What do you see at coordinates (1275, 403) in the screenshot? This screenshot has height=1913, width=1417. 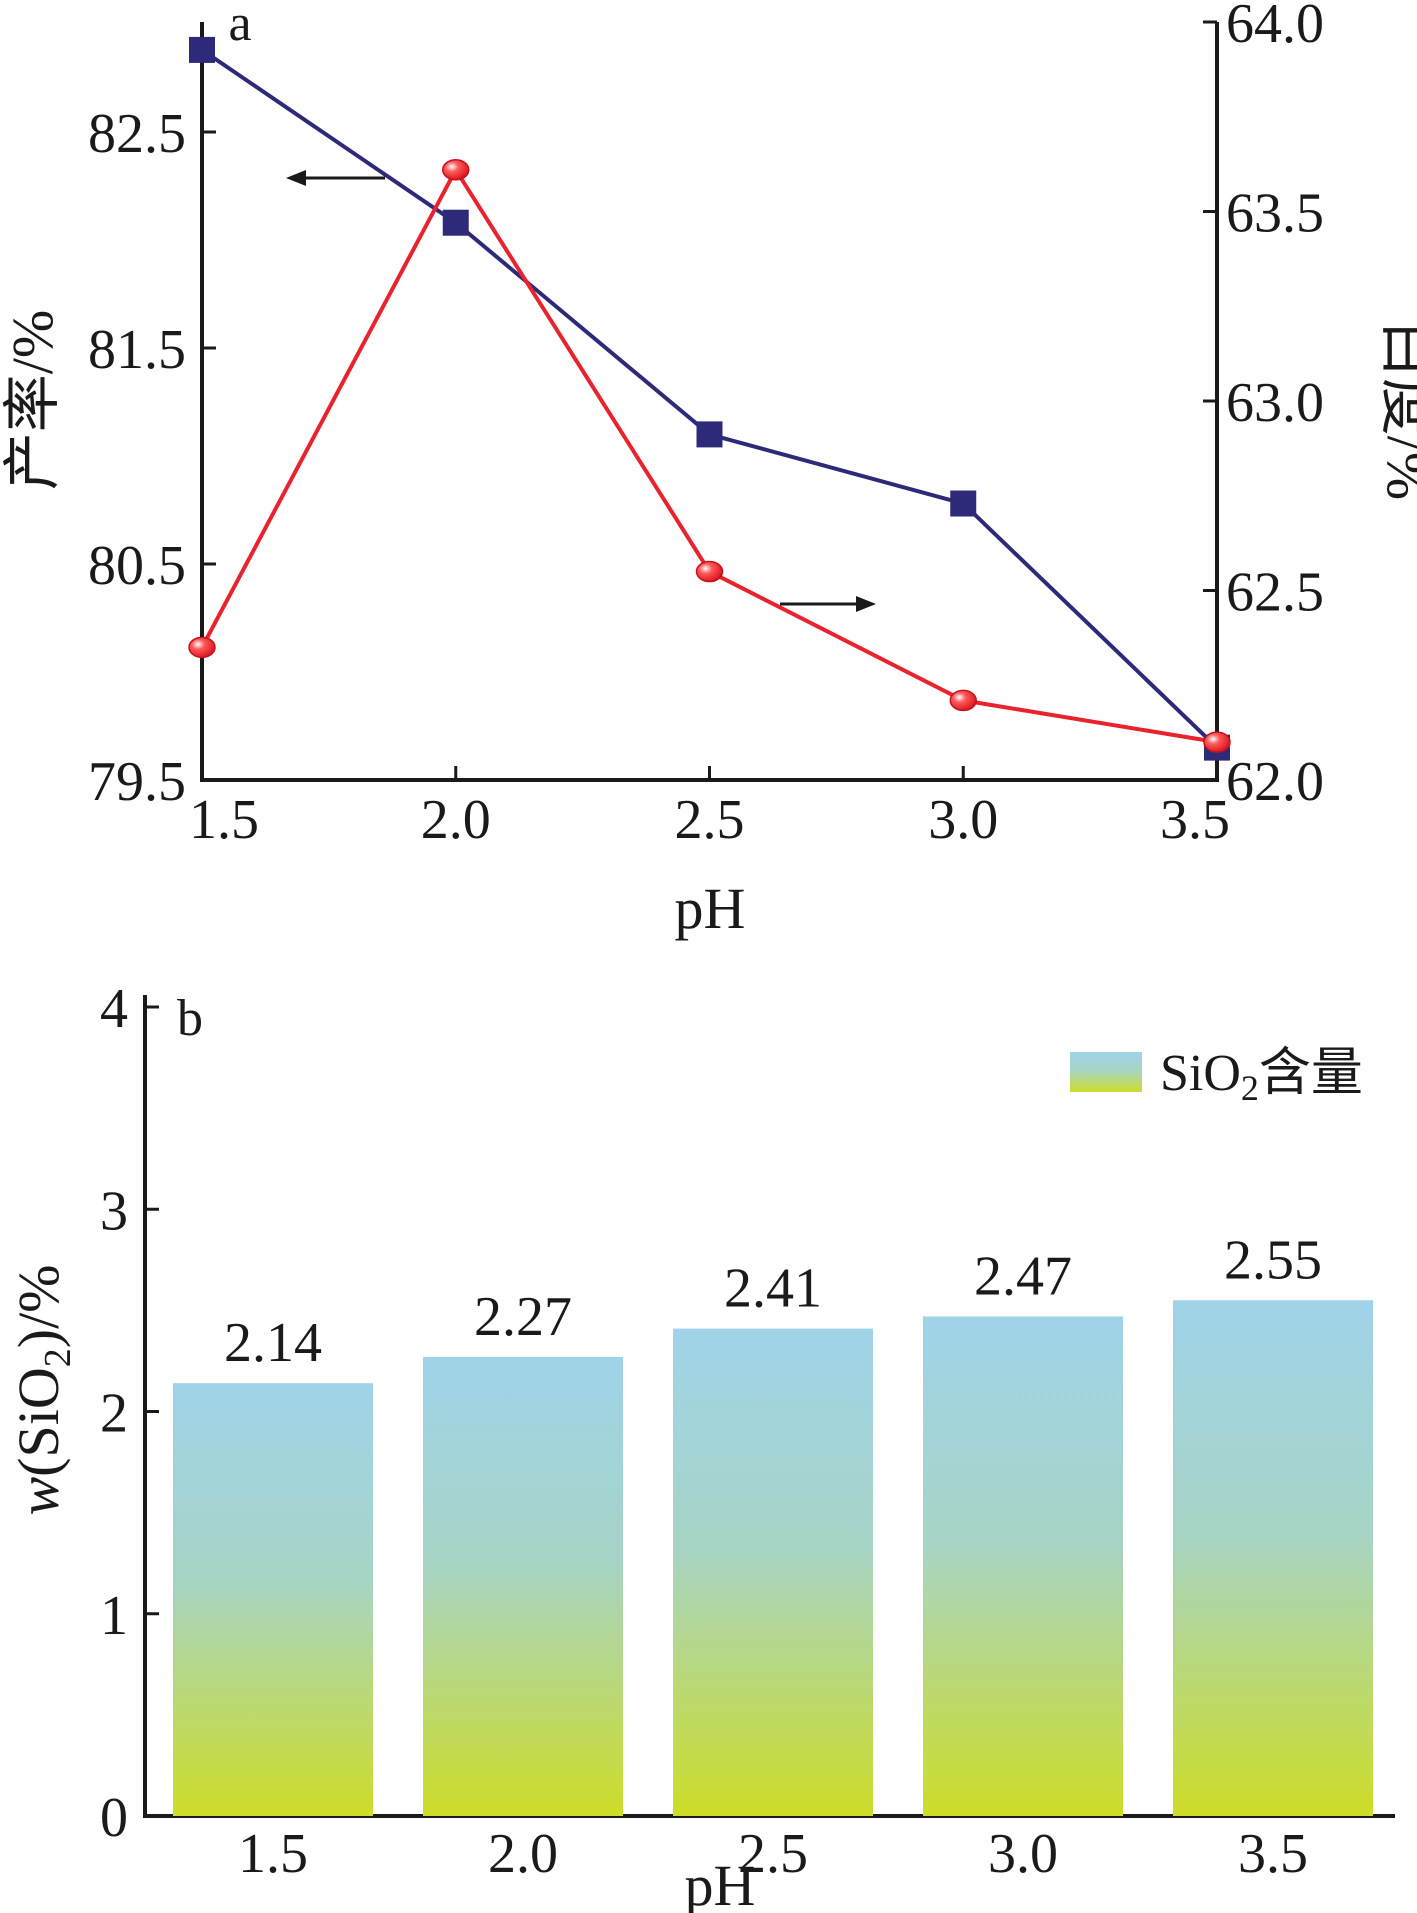 I see `right-y-tick-label: 63.0` at bounding box center [1275, 403].